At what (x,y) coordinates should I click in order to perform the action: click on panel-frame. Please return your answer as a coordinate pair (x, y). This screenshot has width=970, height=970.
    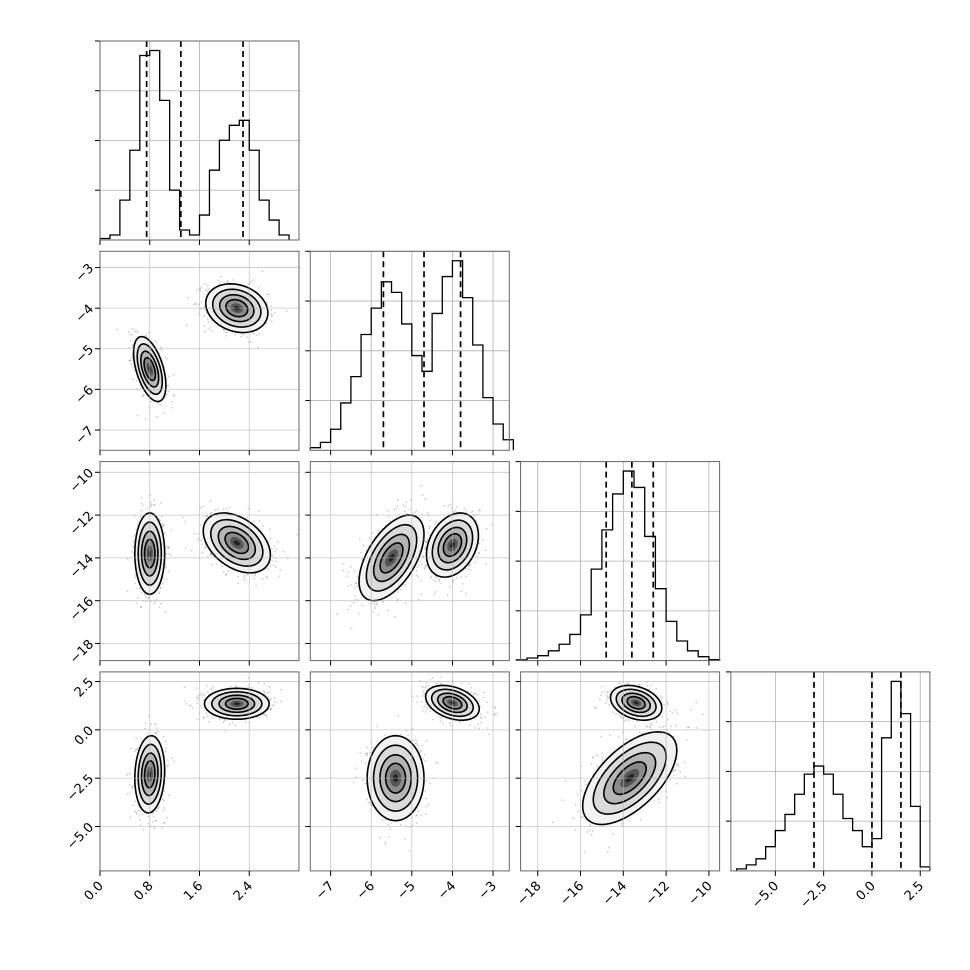
    Looking at the image, I should click on (620, 561).